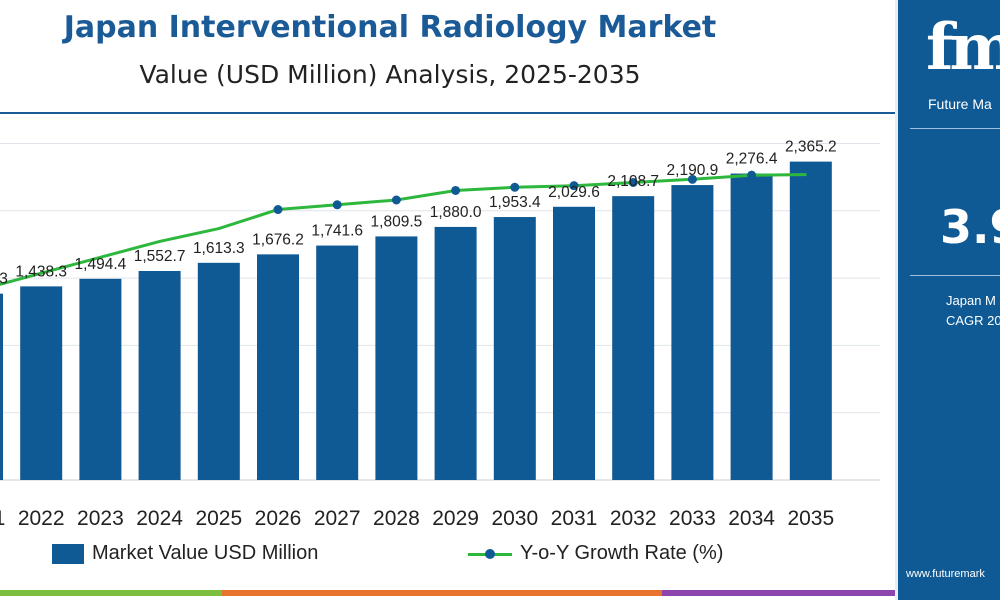 The height and width of the screenshot is (600, 1000). I want to click on side-label-market: Japan M, so click(971, 300).